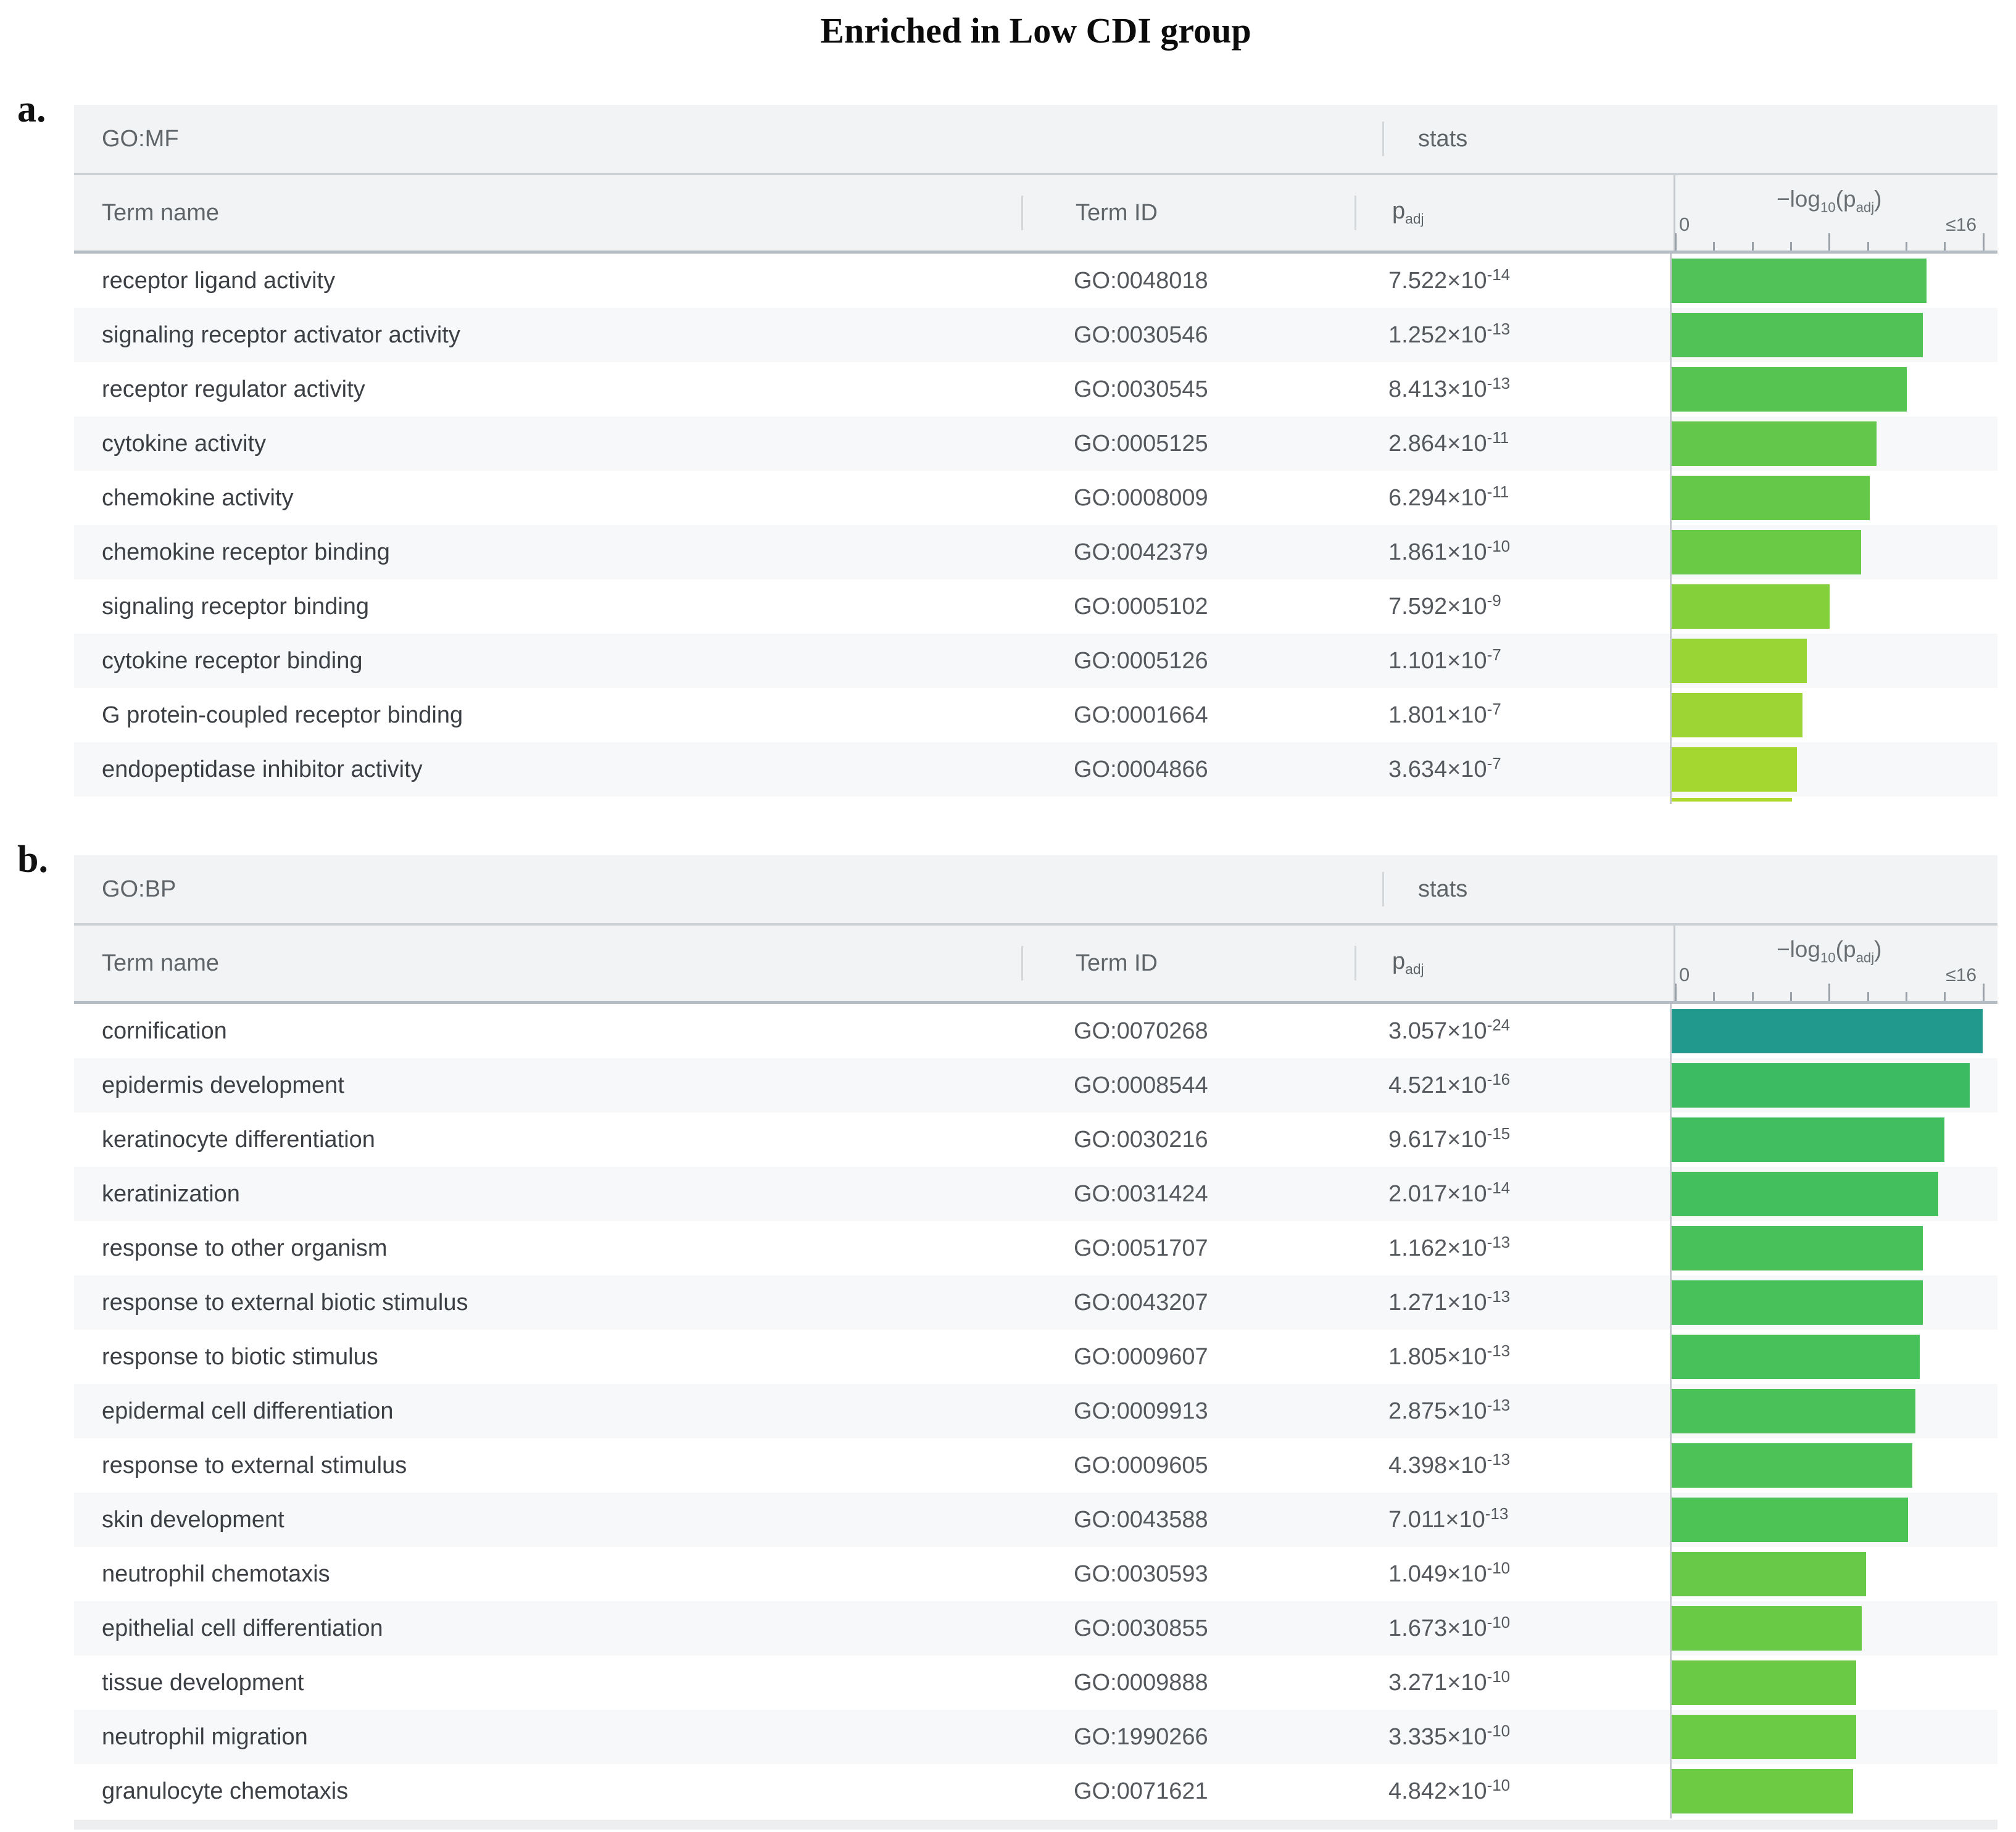  I want to click on go-source-label: GO:BP, so click(139, 889).